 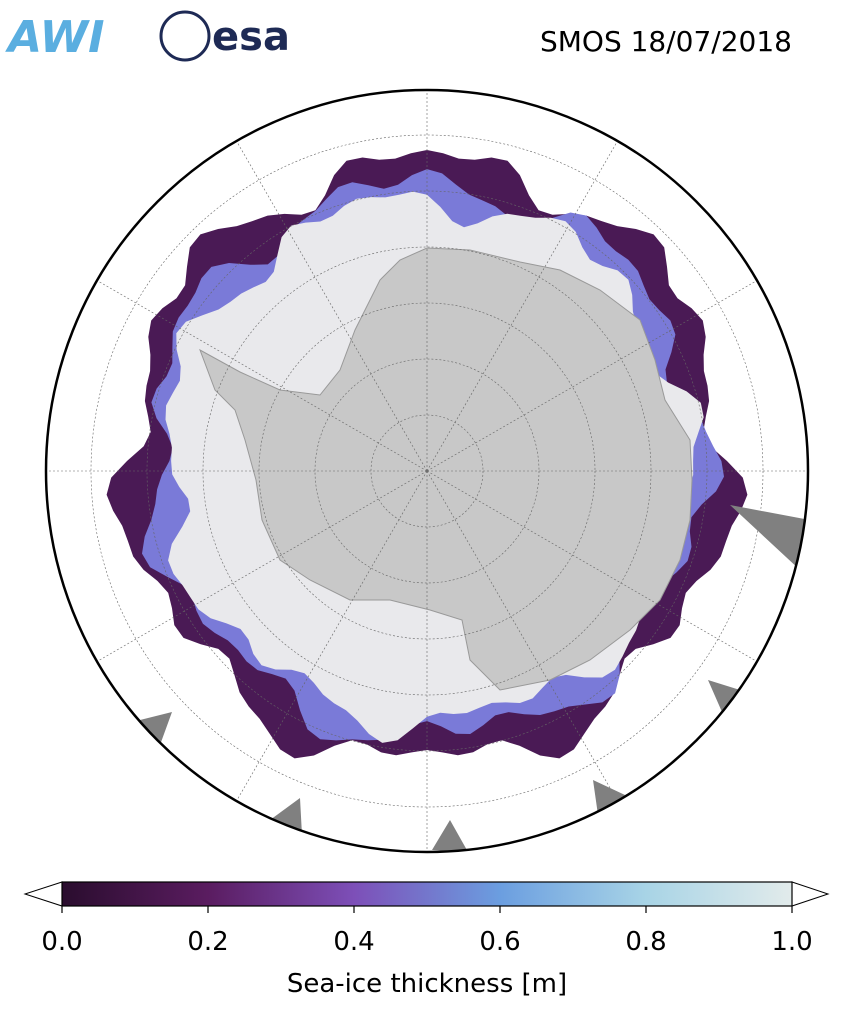 I want to click on tick-label: 0.4, so click(x=353, y=942).